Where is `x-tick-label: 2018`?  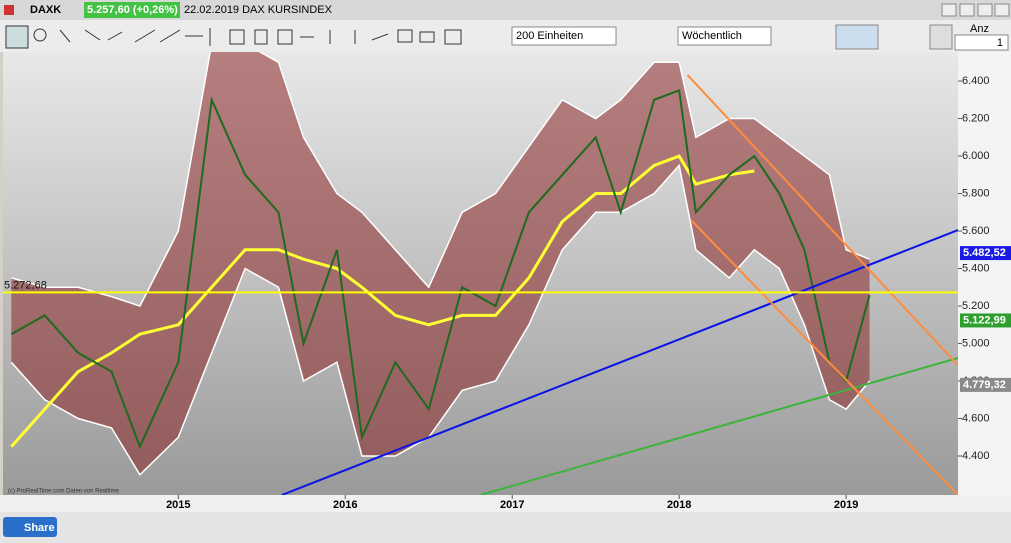
x-tick-label: 2018 is located at coordinates (679, 505).